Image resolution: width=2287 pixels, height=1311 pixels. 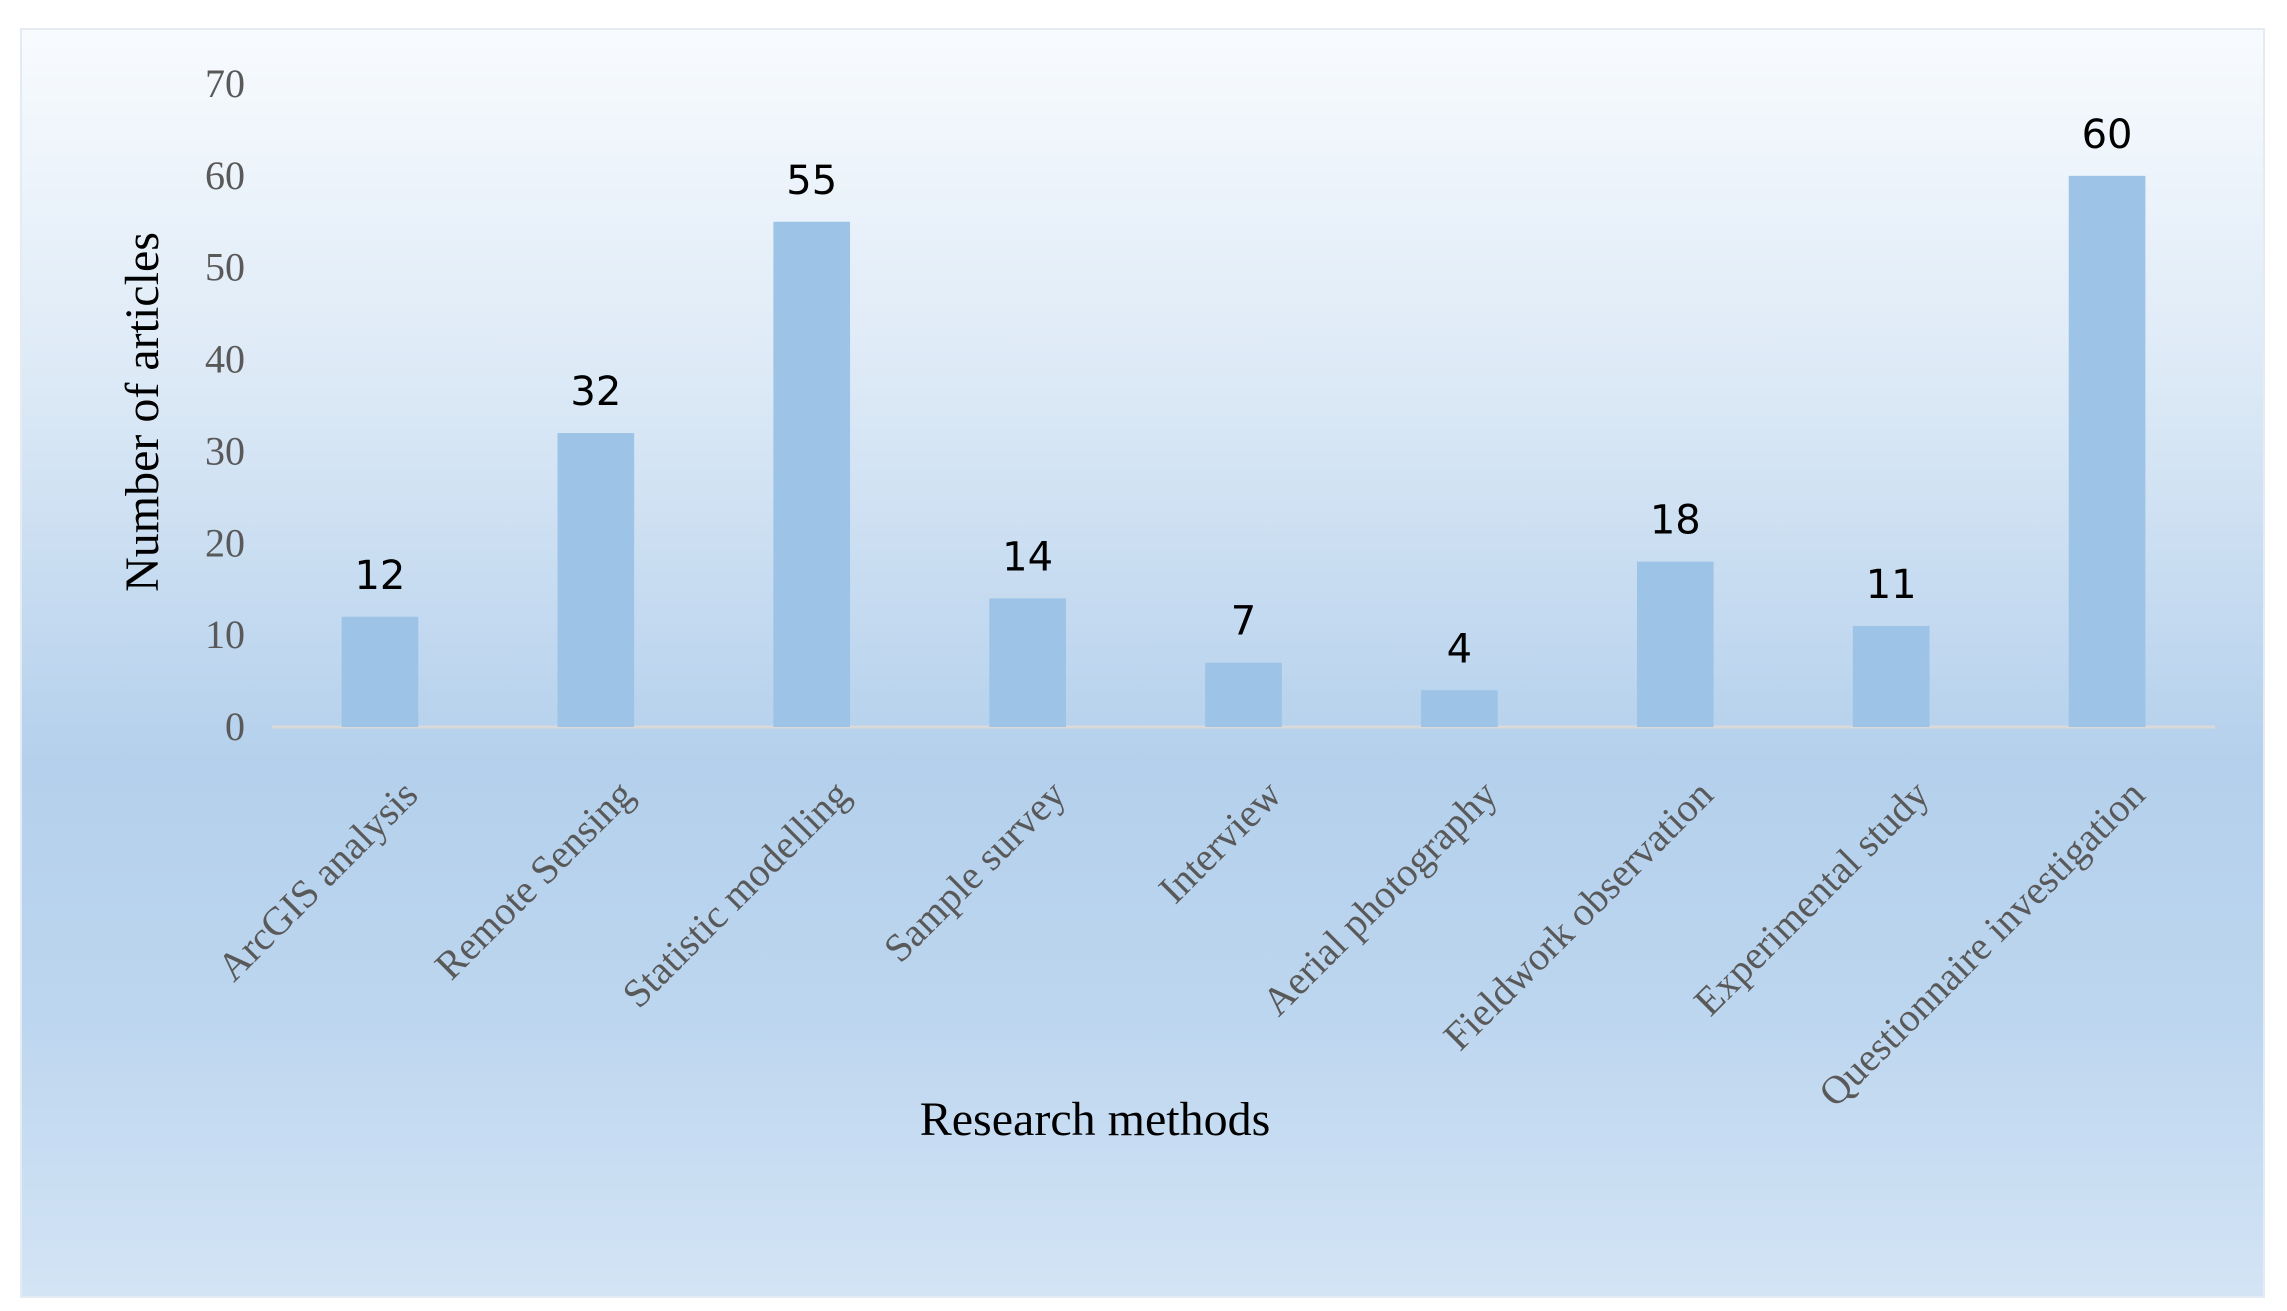 I want to click on y-tick-label: 10, so click(x=225, y=634).